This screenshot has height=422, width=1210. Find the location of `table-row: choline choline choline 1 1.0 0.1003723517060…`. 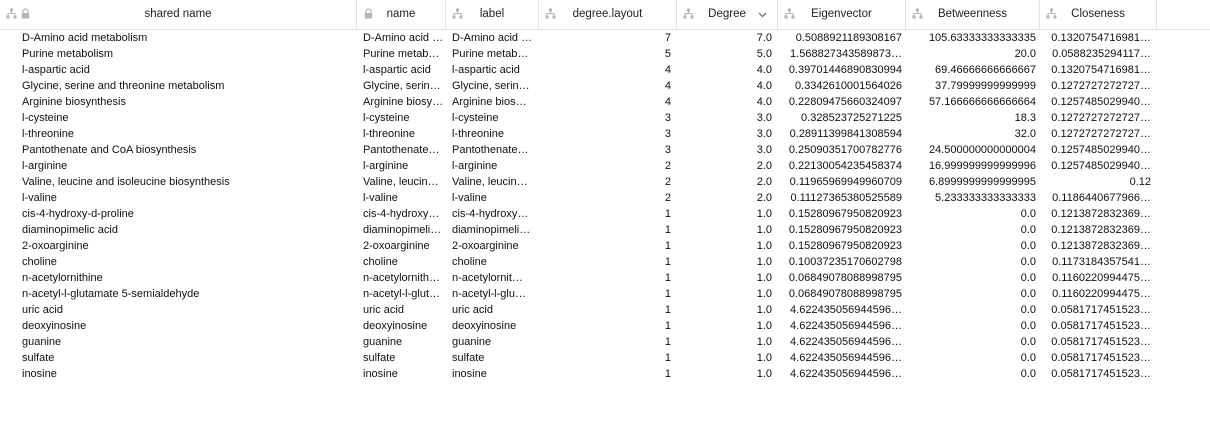

table-row: choline choline choline 1 1.0 0.1003723517060… is located at coordinates (580, 262).